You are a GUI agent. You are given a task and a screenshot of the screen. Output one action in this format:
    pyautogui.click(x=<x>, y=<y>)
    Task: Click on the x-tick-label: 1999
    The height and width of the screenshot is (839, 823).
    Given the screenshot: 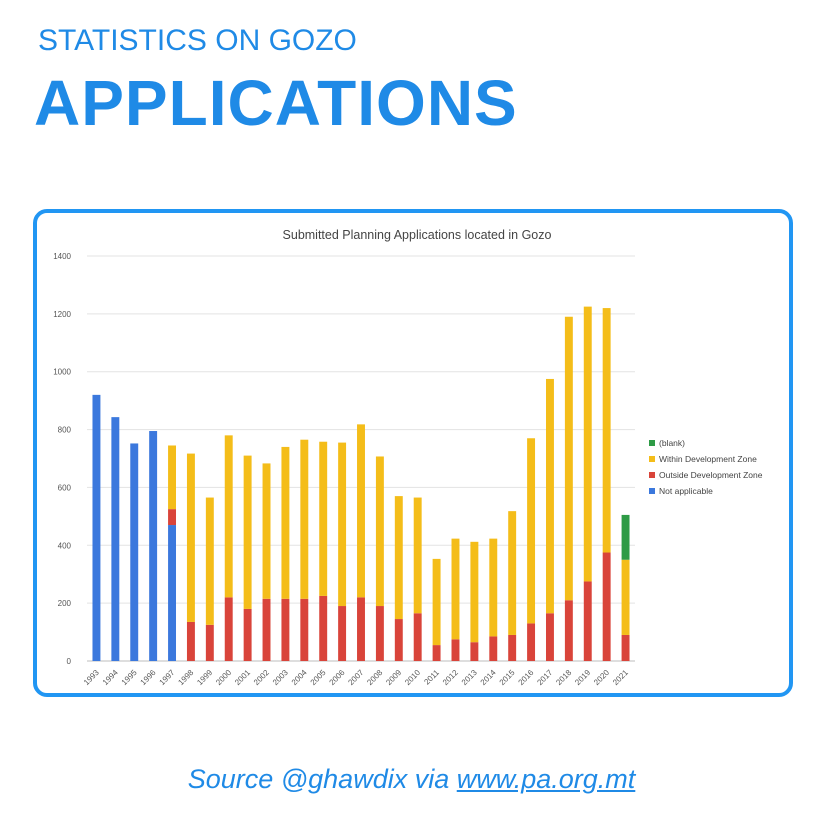 What is the action you would take?
    pyautogui.click(x=204, y=677)
    